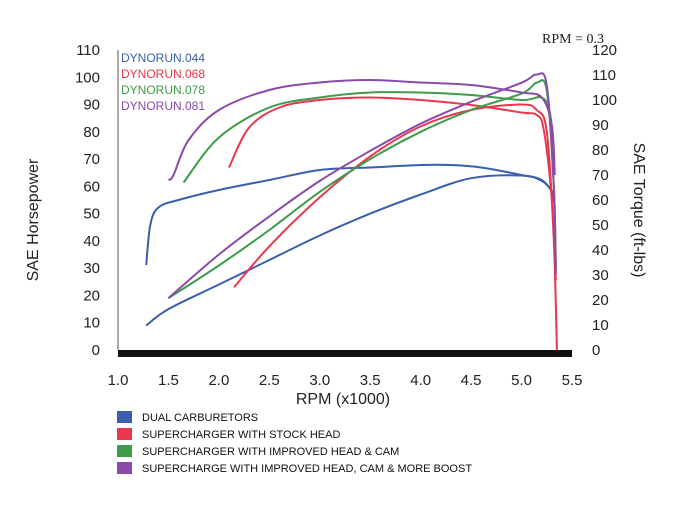 This screenshot has width=699, height=514. What do you see at coordinates (604, 50) in the screenshot?
I see `right-tick-label: 120` at bounding box center [604, 50].